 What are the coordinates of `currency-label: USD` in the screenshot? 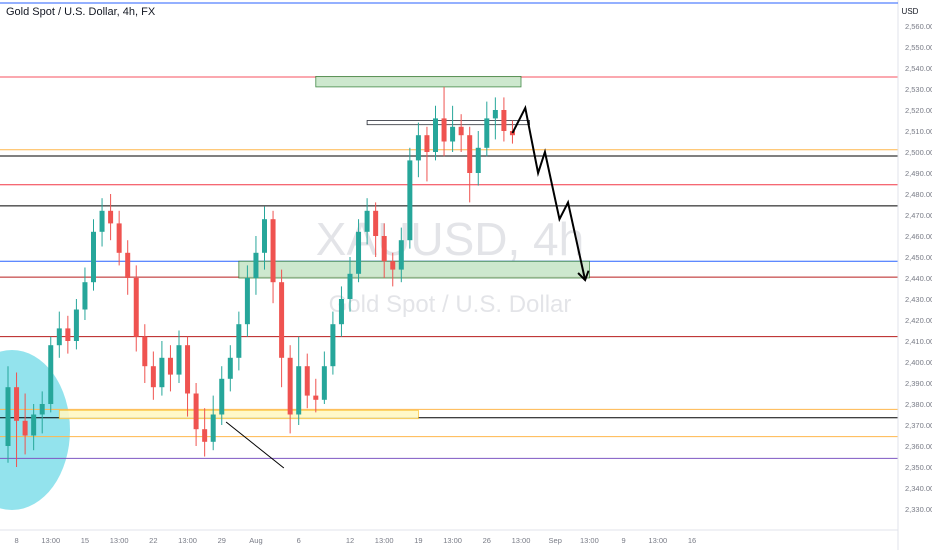 It's located at (910, 11).